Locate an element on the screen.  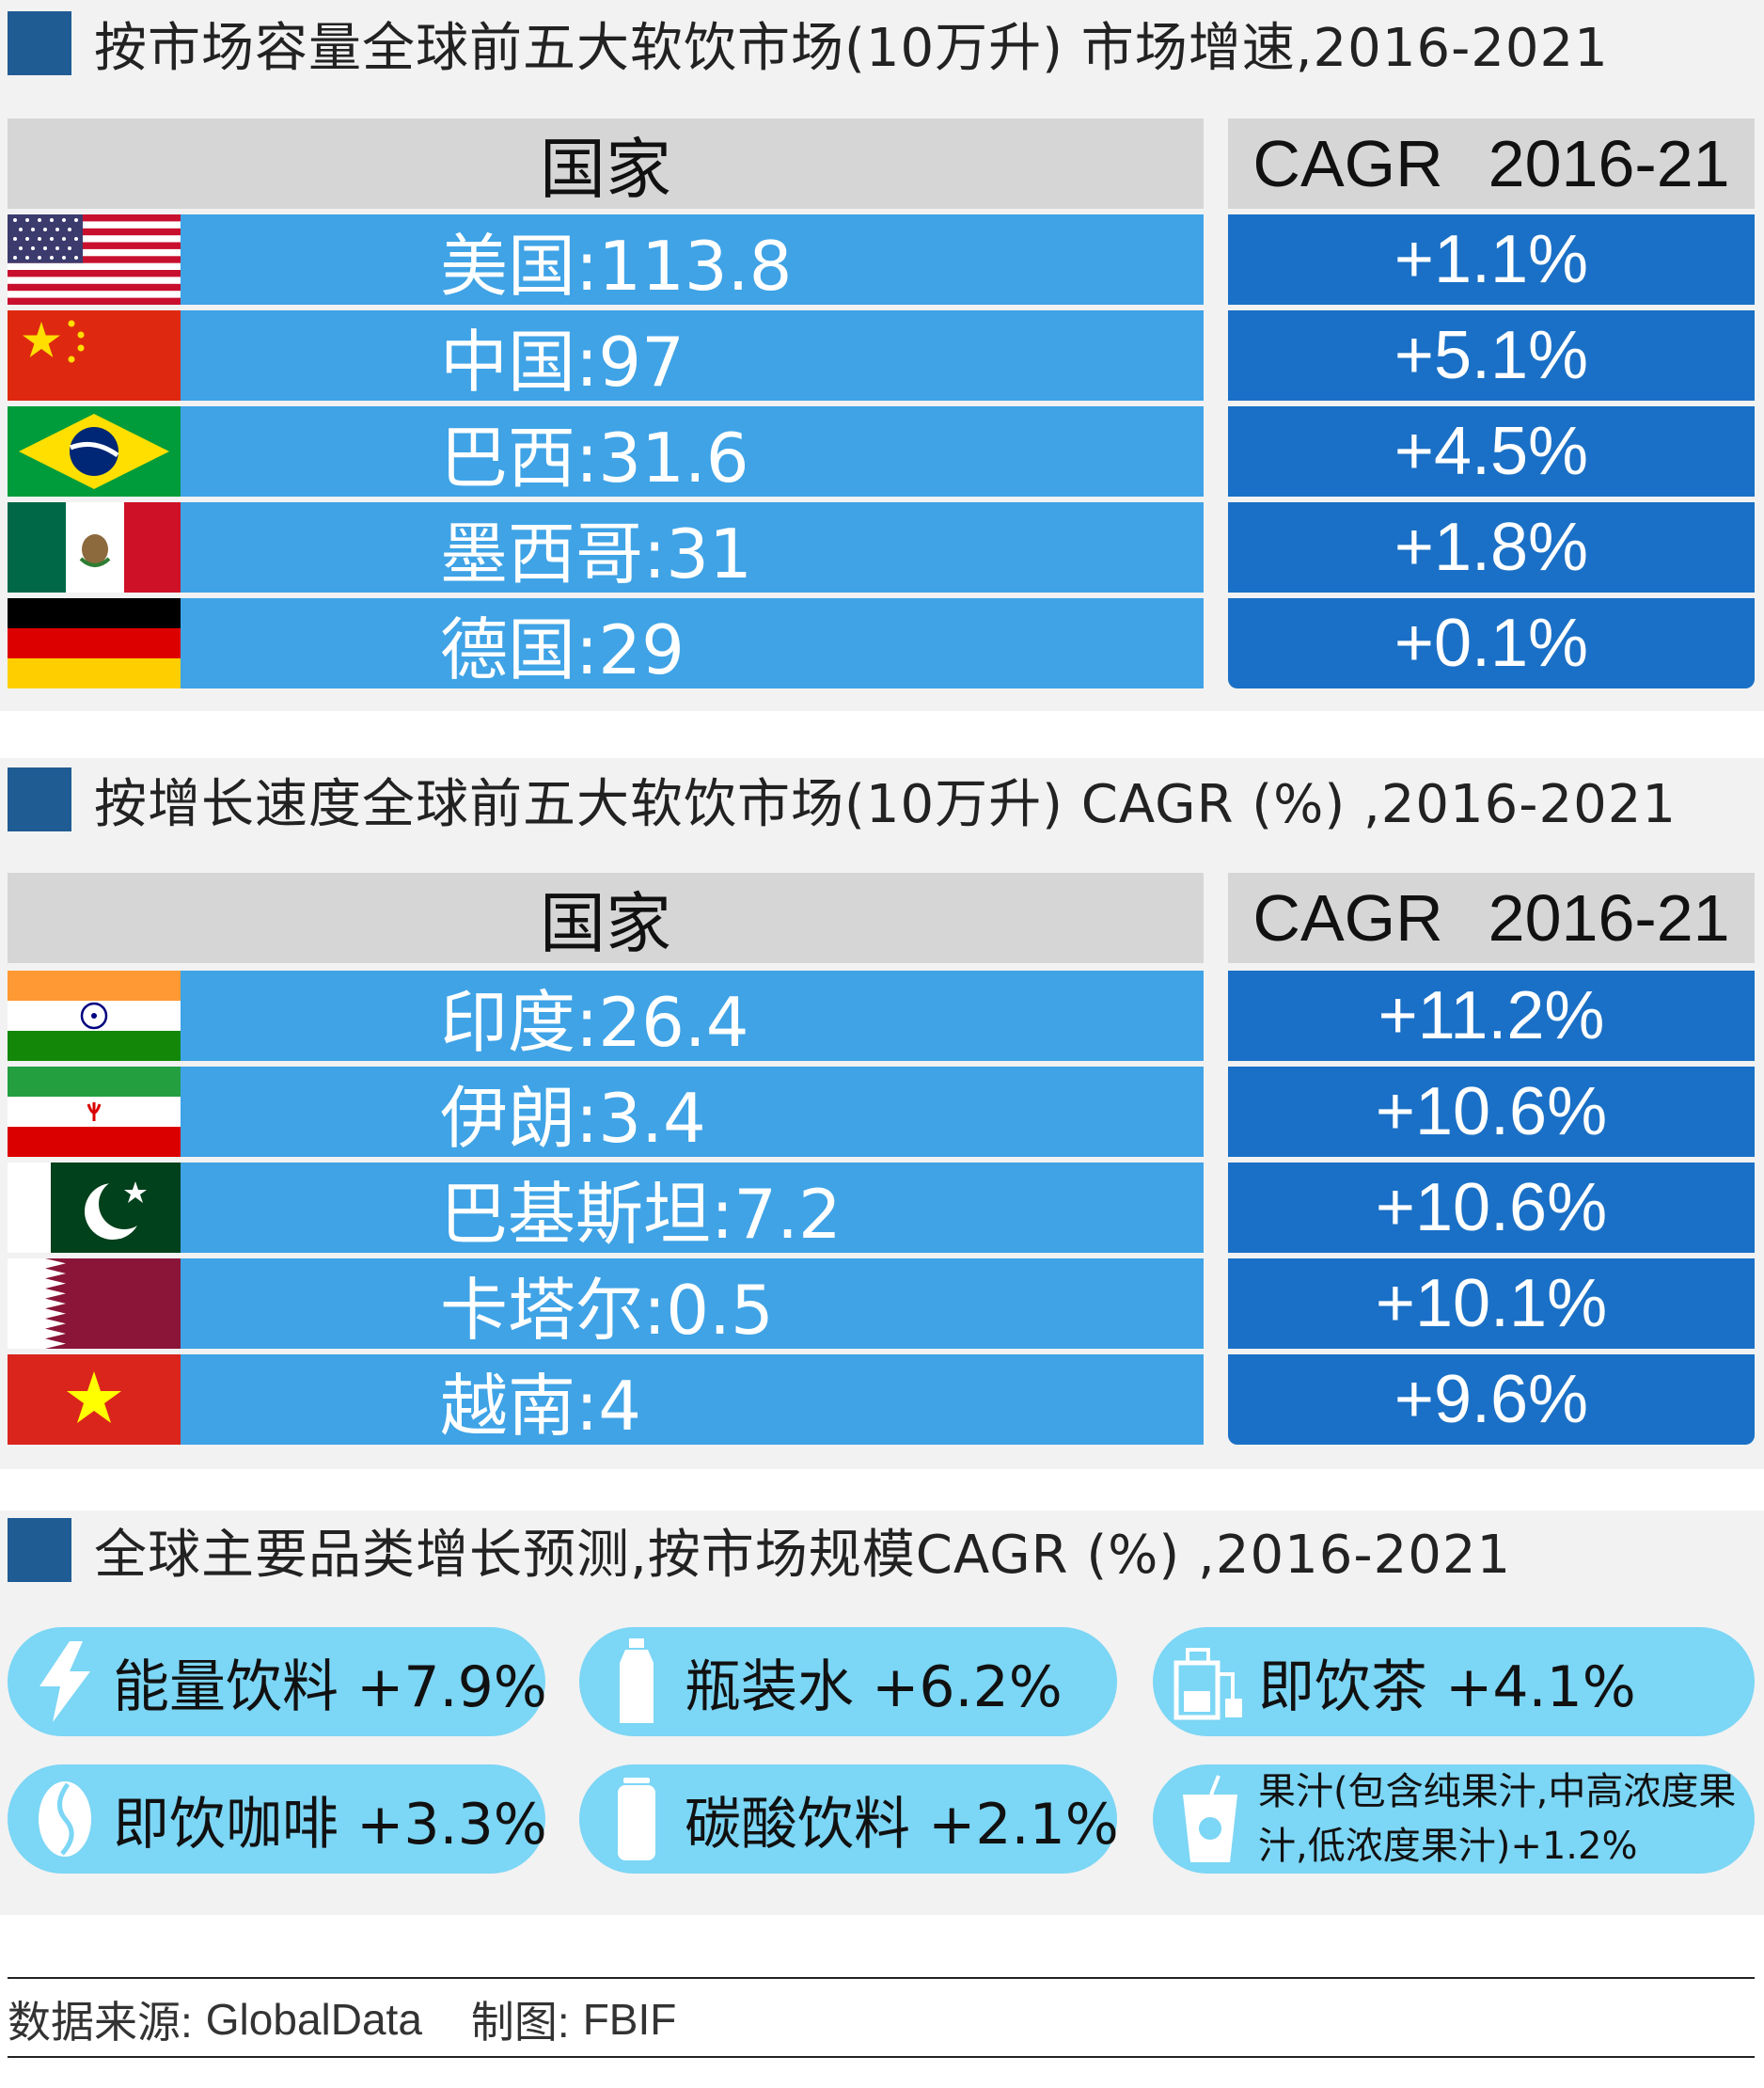
country-value-label: 美国:113.8 is located at coordinates (616, 266).